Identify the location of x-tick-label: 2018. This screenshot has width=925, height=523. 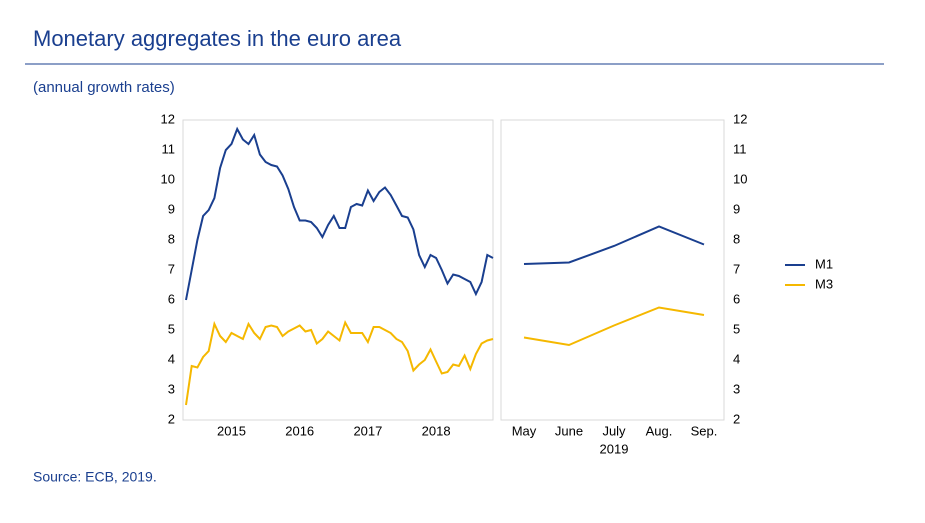
(436, 430).